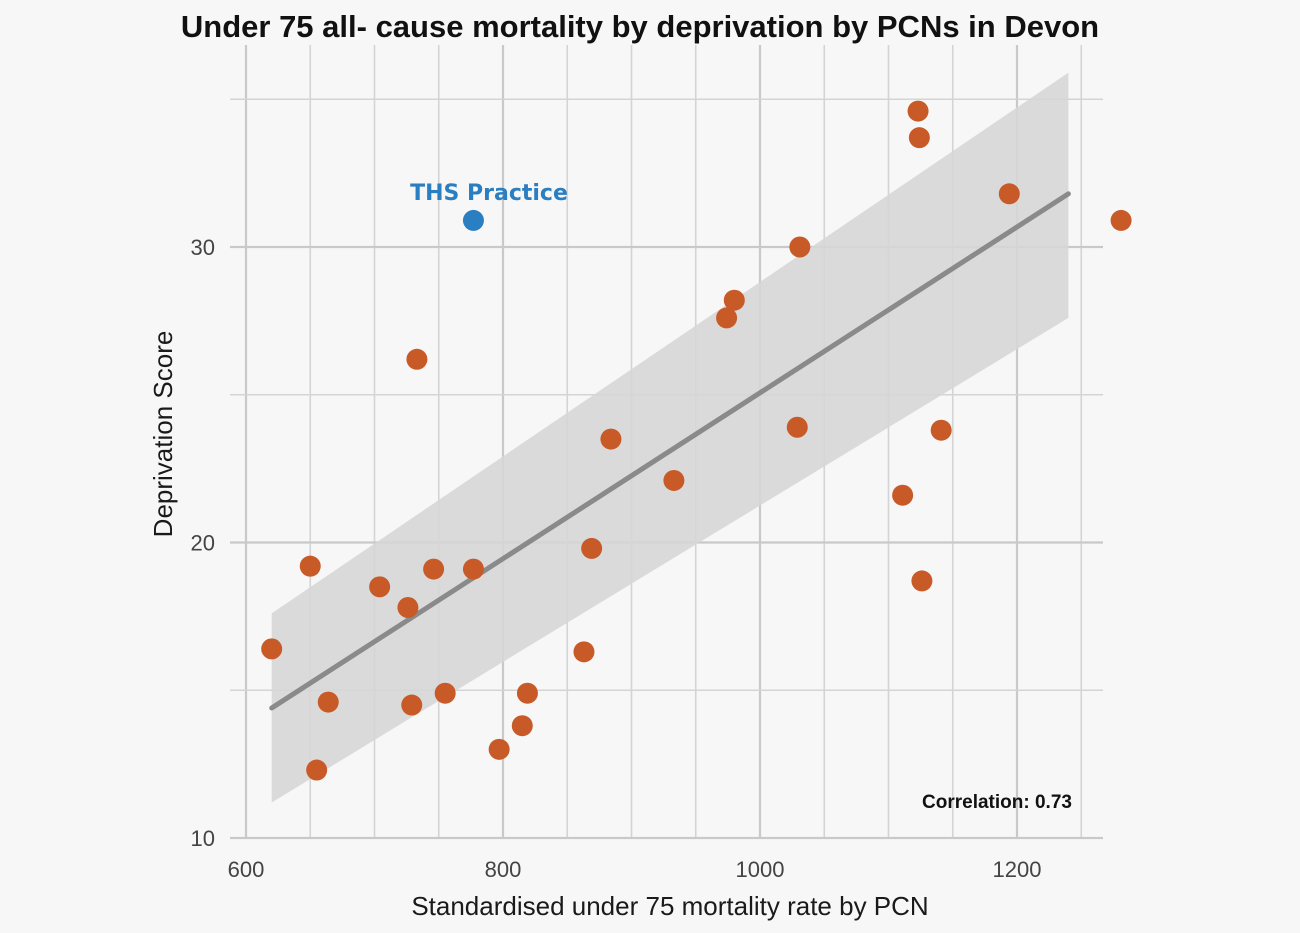  What do you see at coordinates (760, 869) in the screenshot?
I see `x-tick-label: 1000` at bounding box center [760, 869].